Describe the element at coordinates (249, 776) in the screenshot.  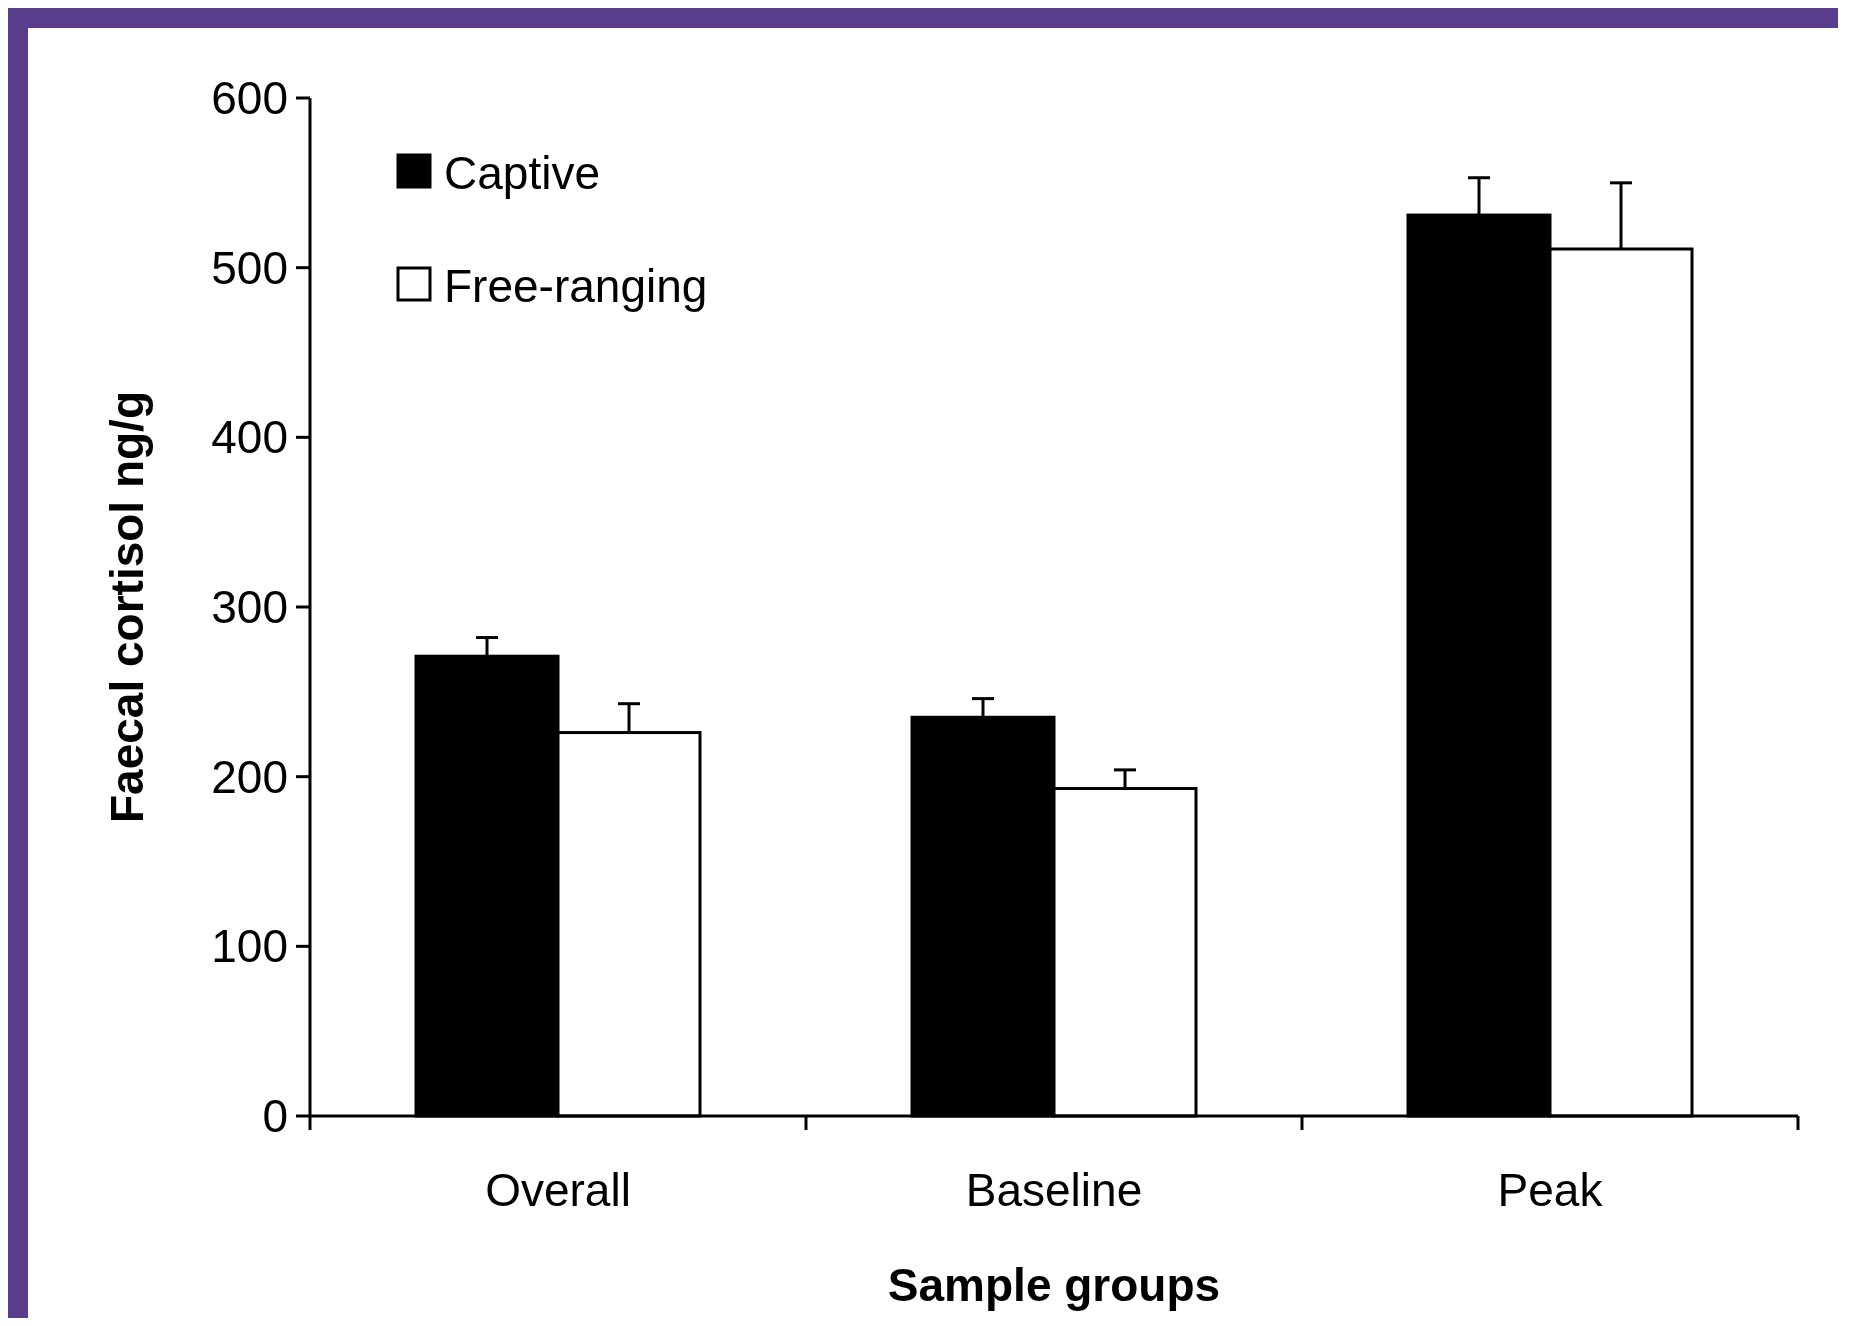
I see `y-tick-label: 200` at that location.